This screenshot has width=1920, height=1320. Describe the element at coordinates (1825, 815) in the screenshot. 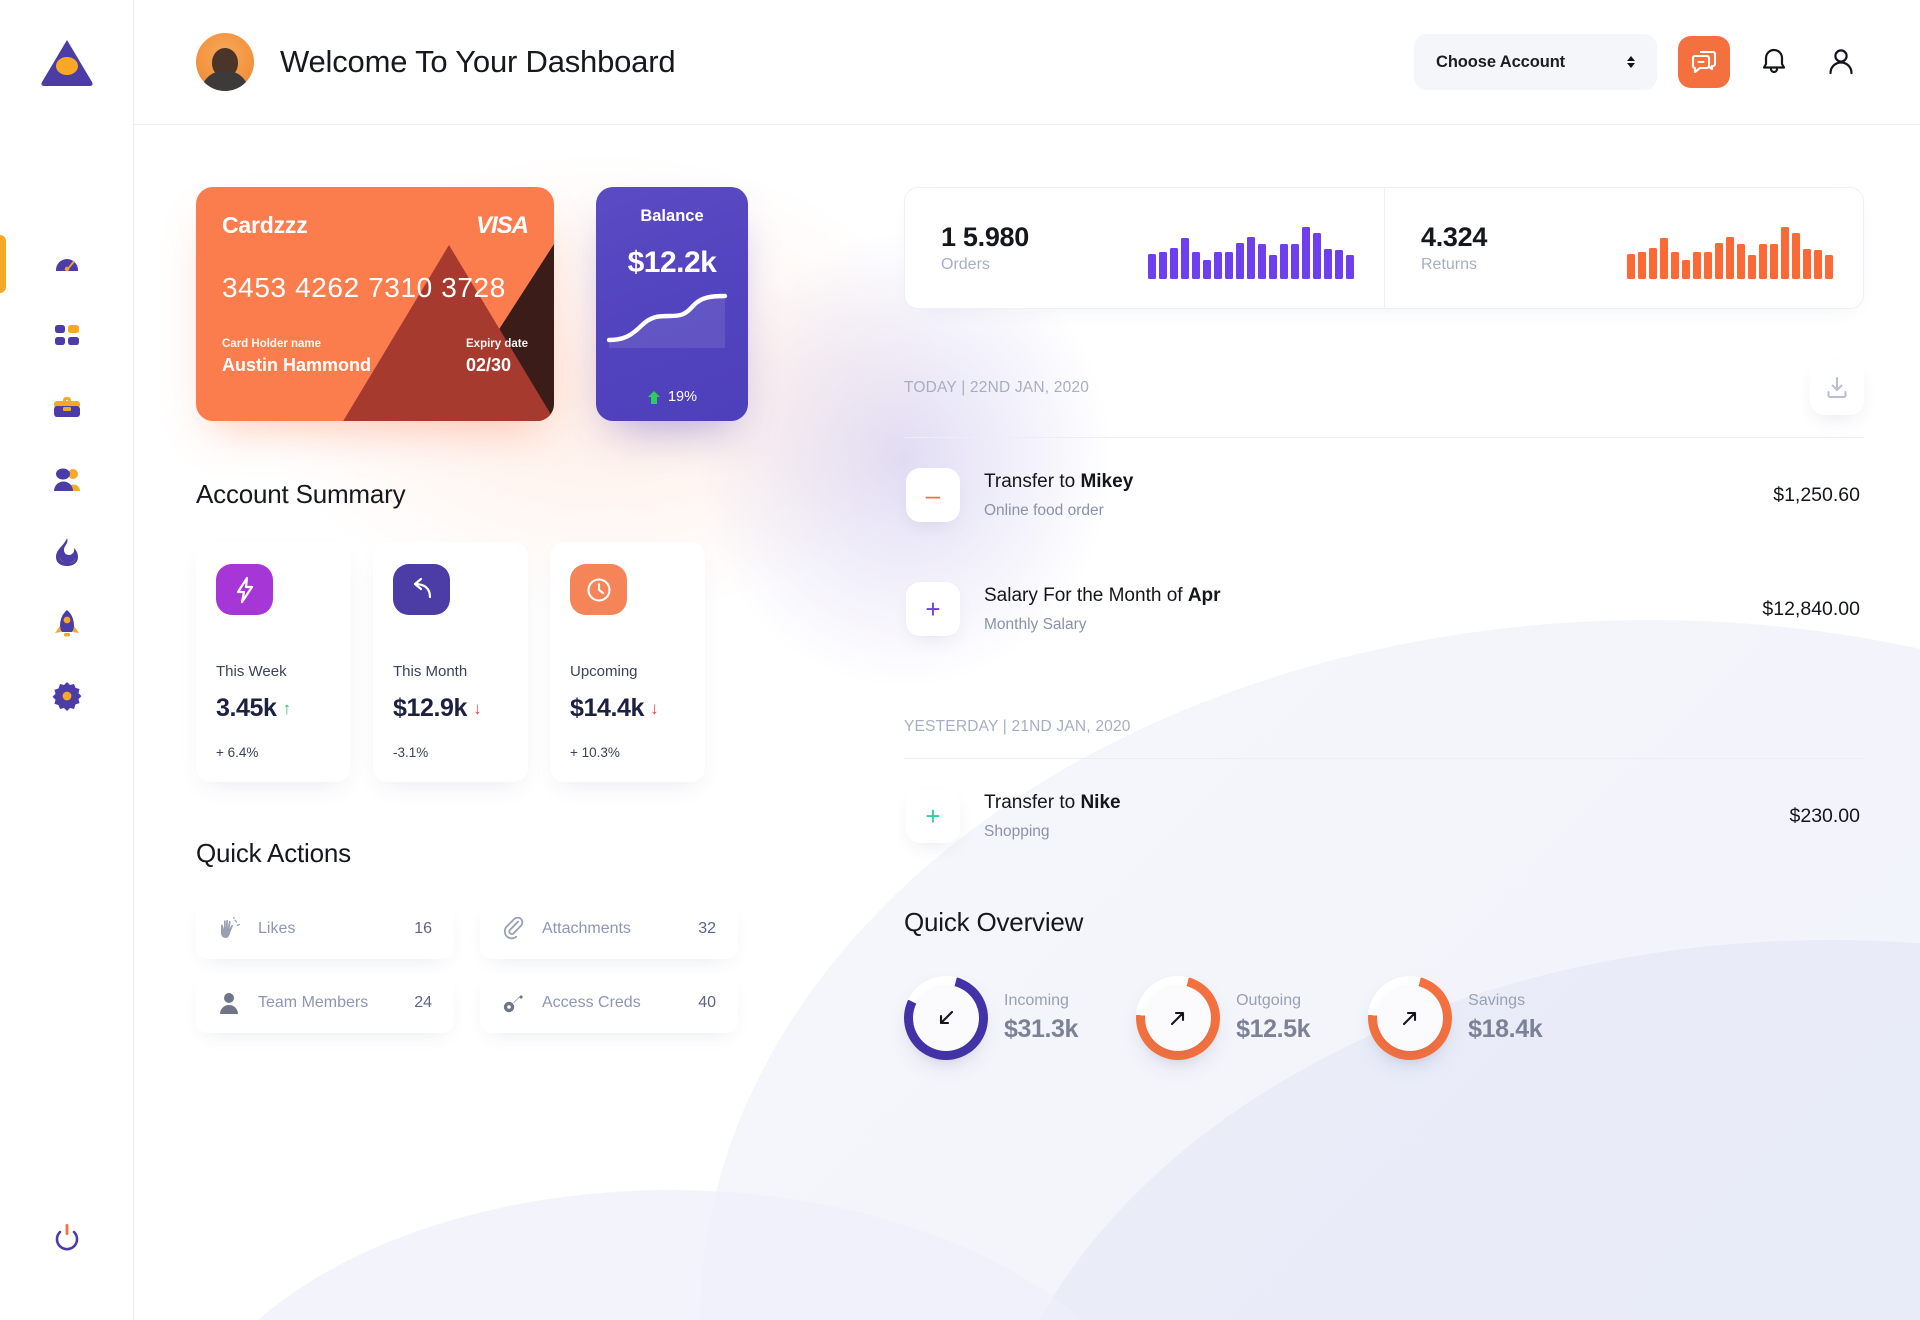

I see `transaction-amount: $230.00` at that location.